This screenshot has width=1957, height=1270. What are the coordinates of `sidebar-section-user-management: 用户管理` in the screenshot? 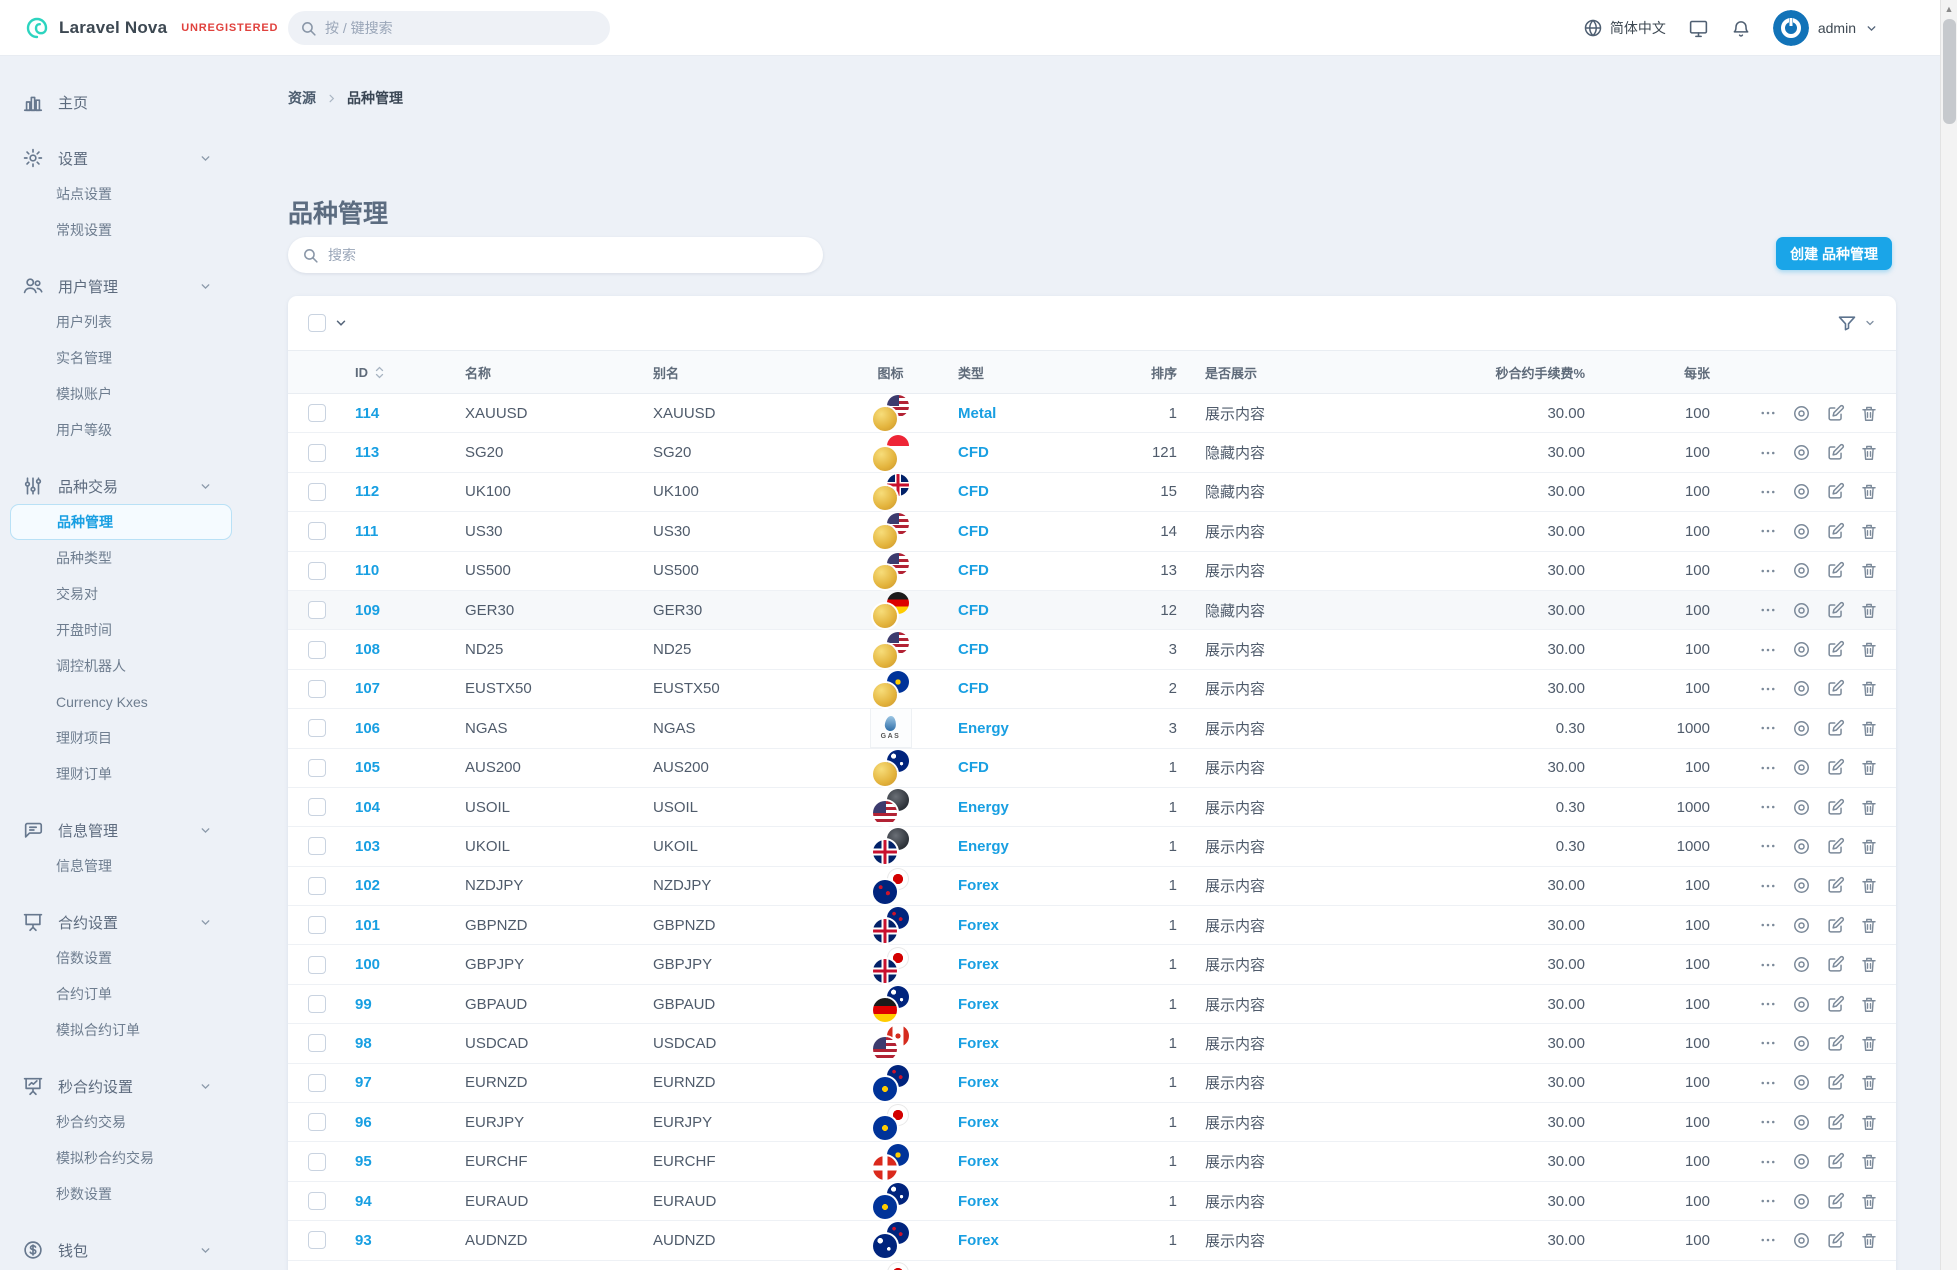 It's located at (144, 286).